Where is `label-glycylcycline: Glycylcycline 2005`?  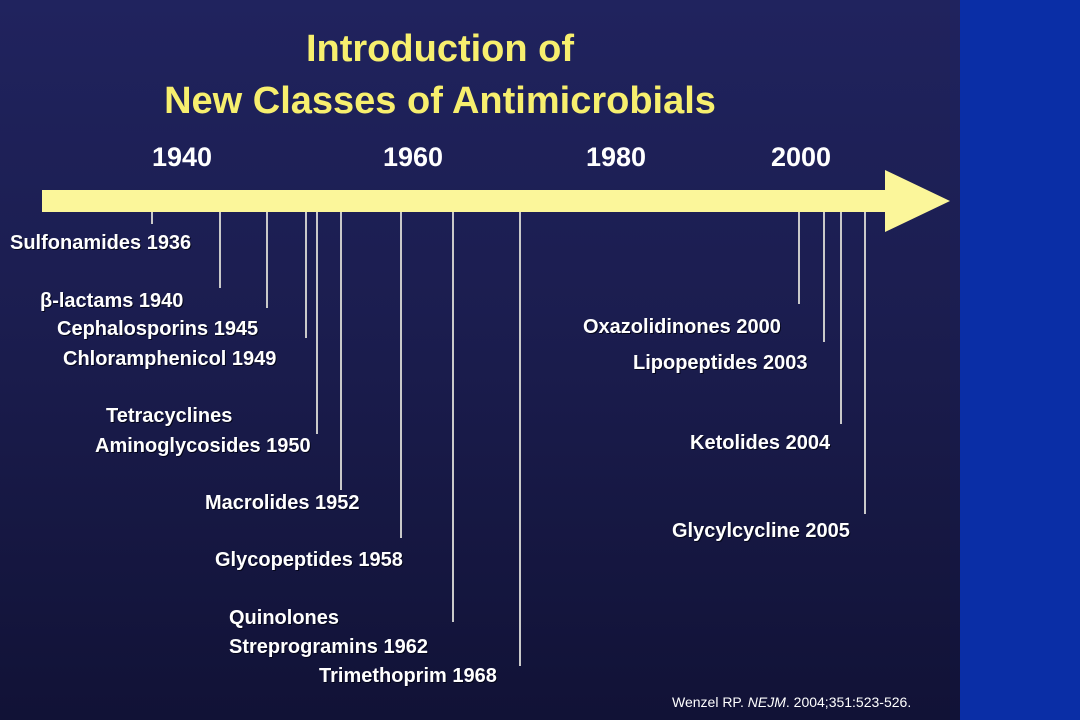 label-glycylcycline: Glycylcycline 2005 is located at coordinates (761, 531).